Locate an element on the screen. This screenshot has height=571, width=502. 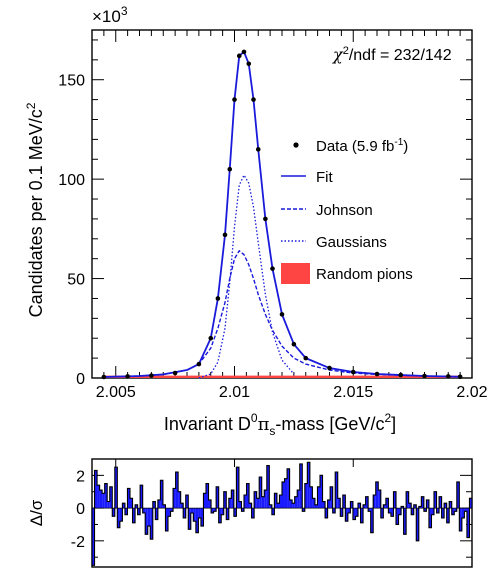
residual-step-outline is located at coordinates (282, 513).